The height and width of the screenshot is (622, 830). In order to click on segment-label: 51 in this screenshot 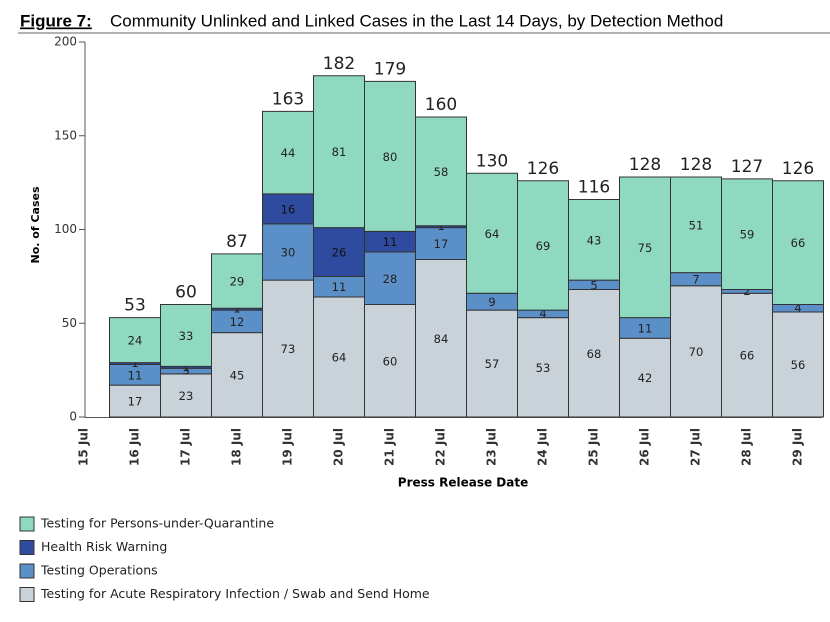, I will do `click(696, 225)`.